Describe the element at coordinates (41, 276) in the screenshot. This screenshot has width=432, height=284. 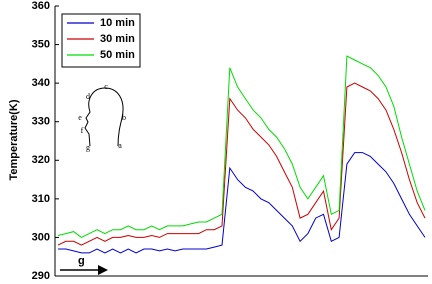
I see `y-tick-label: 290` at that location.